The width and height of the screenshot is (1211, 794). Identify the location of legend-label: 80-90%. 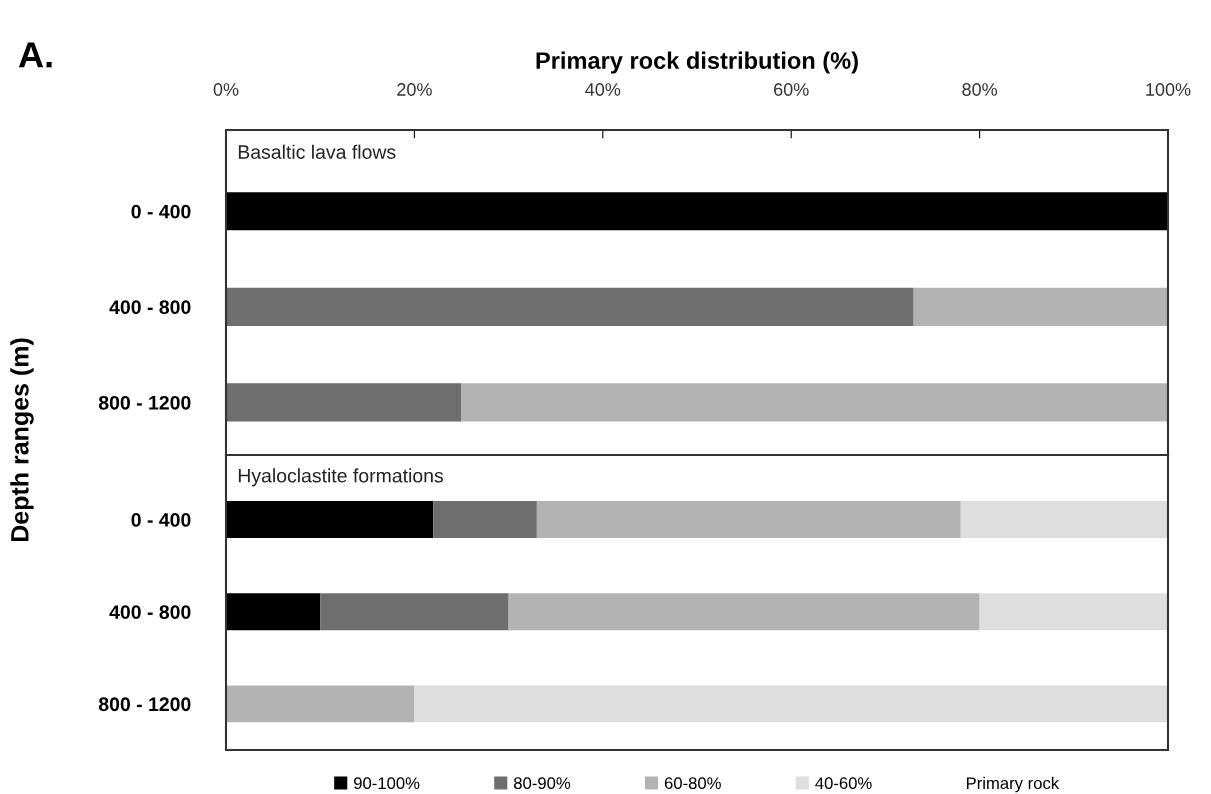
(542, 783).